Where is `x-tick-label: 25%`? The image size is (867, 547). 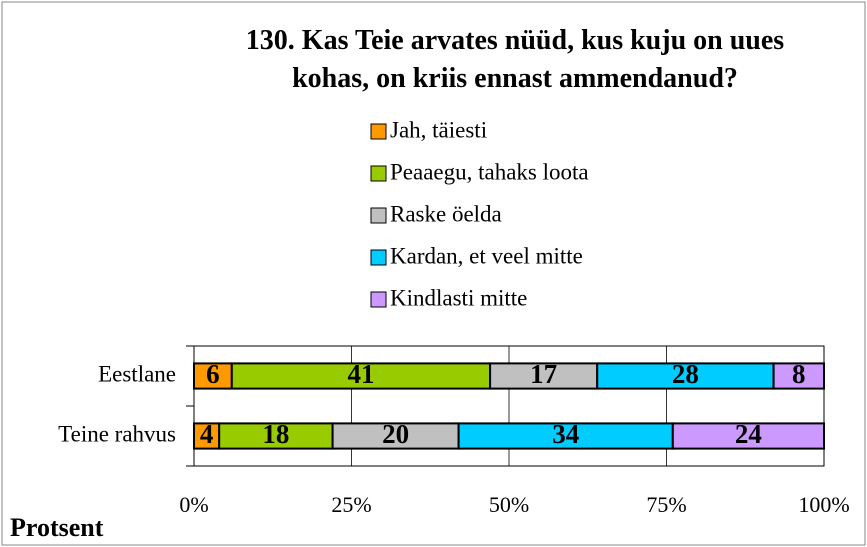 x-tick-label: 25% is located at coordinates (351, 504).